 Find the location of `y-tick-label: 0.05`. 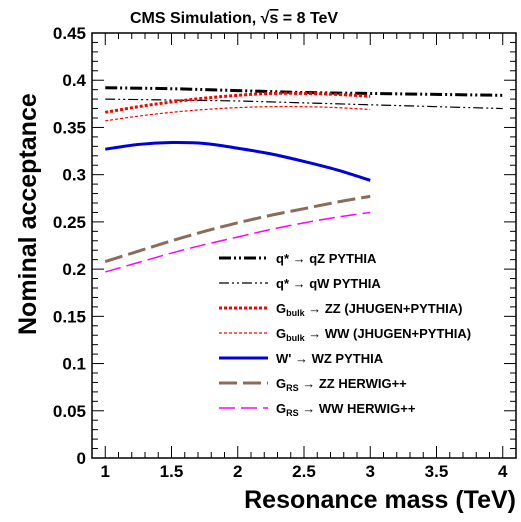

y-tick-label: 0.05 is located at coordinates (69, 411).